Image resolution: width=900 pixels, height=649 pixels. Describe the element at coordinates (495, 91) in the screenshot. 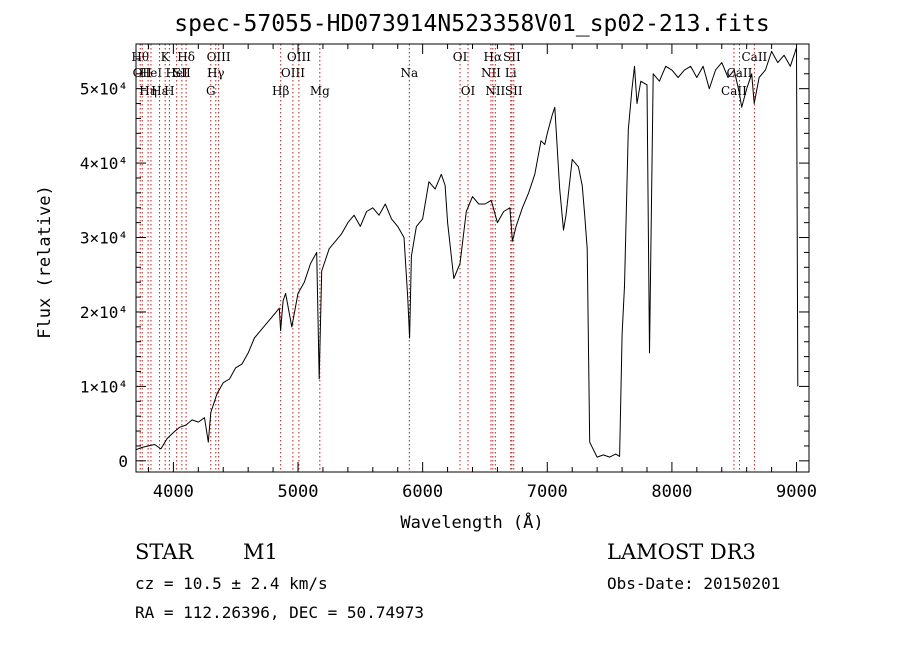

I see `line-marker-label-22: NII` at that location.